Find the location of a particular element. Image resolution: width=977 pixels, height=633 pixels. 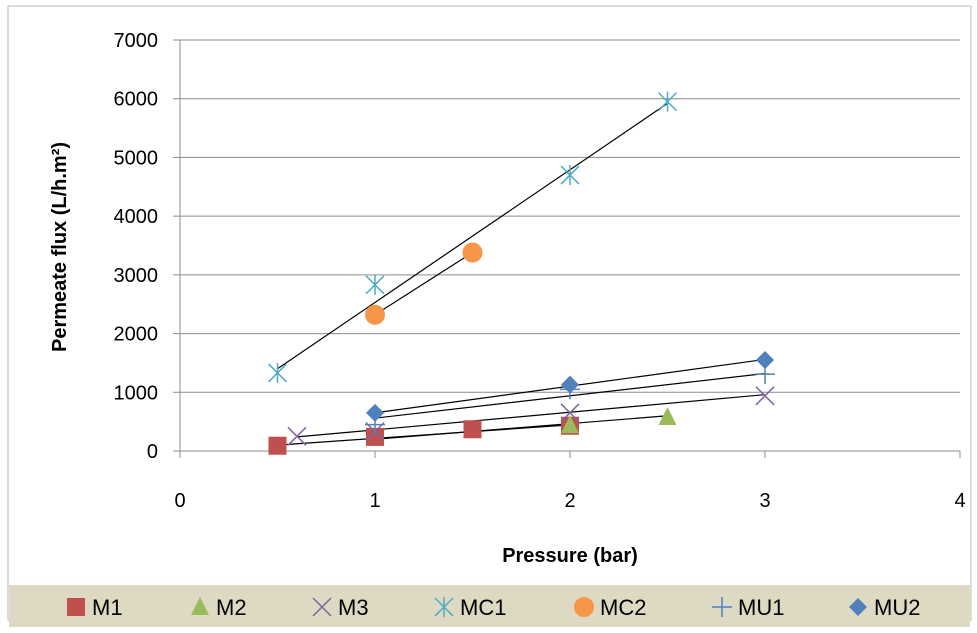

trendline-mc2 is located at coordinates (423, 284).